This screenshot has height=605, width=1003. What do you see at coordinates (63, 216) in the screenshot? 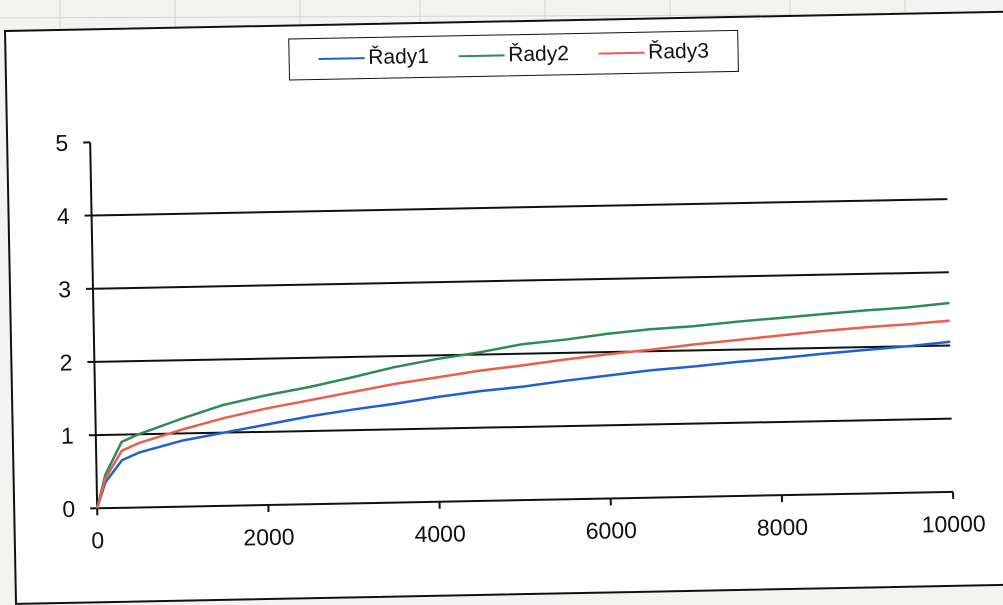
I see `y-tick-label-4: 4` at bounding box center [63, 216].